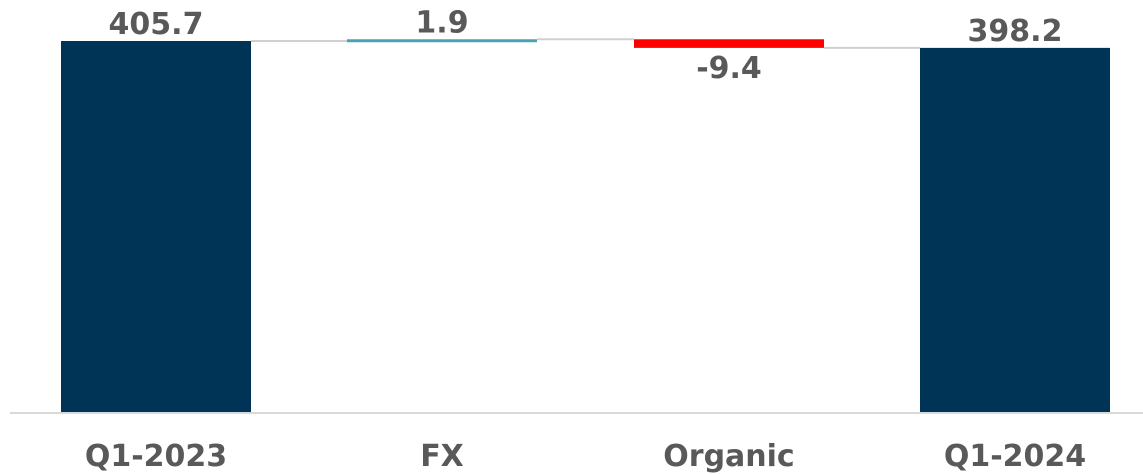  I want to click on category-label-fx: FX, so click(442, 456).